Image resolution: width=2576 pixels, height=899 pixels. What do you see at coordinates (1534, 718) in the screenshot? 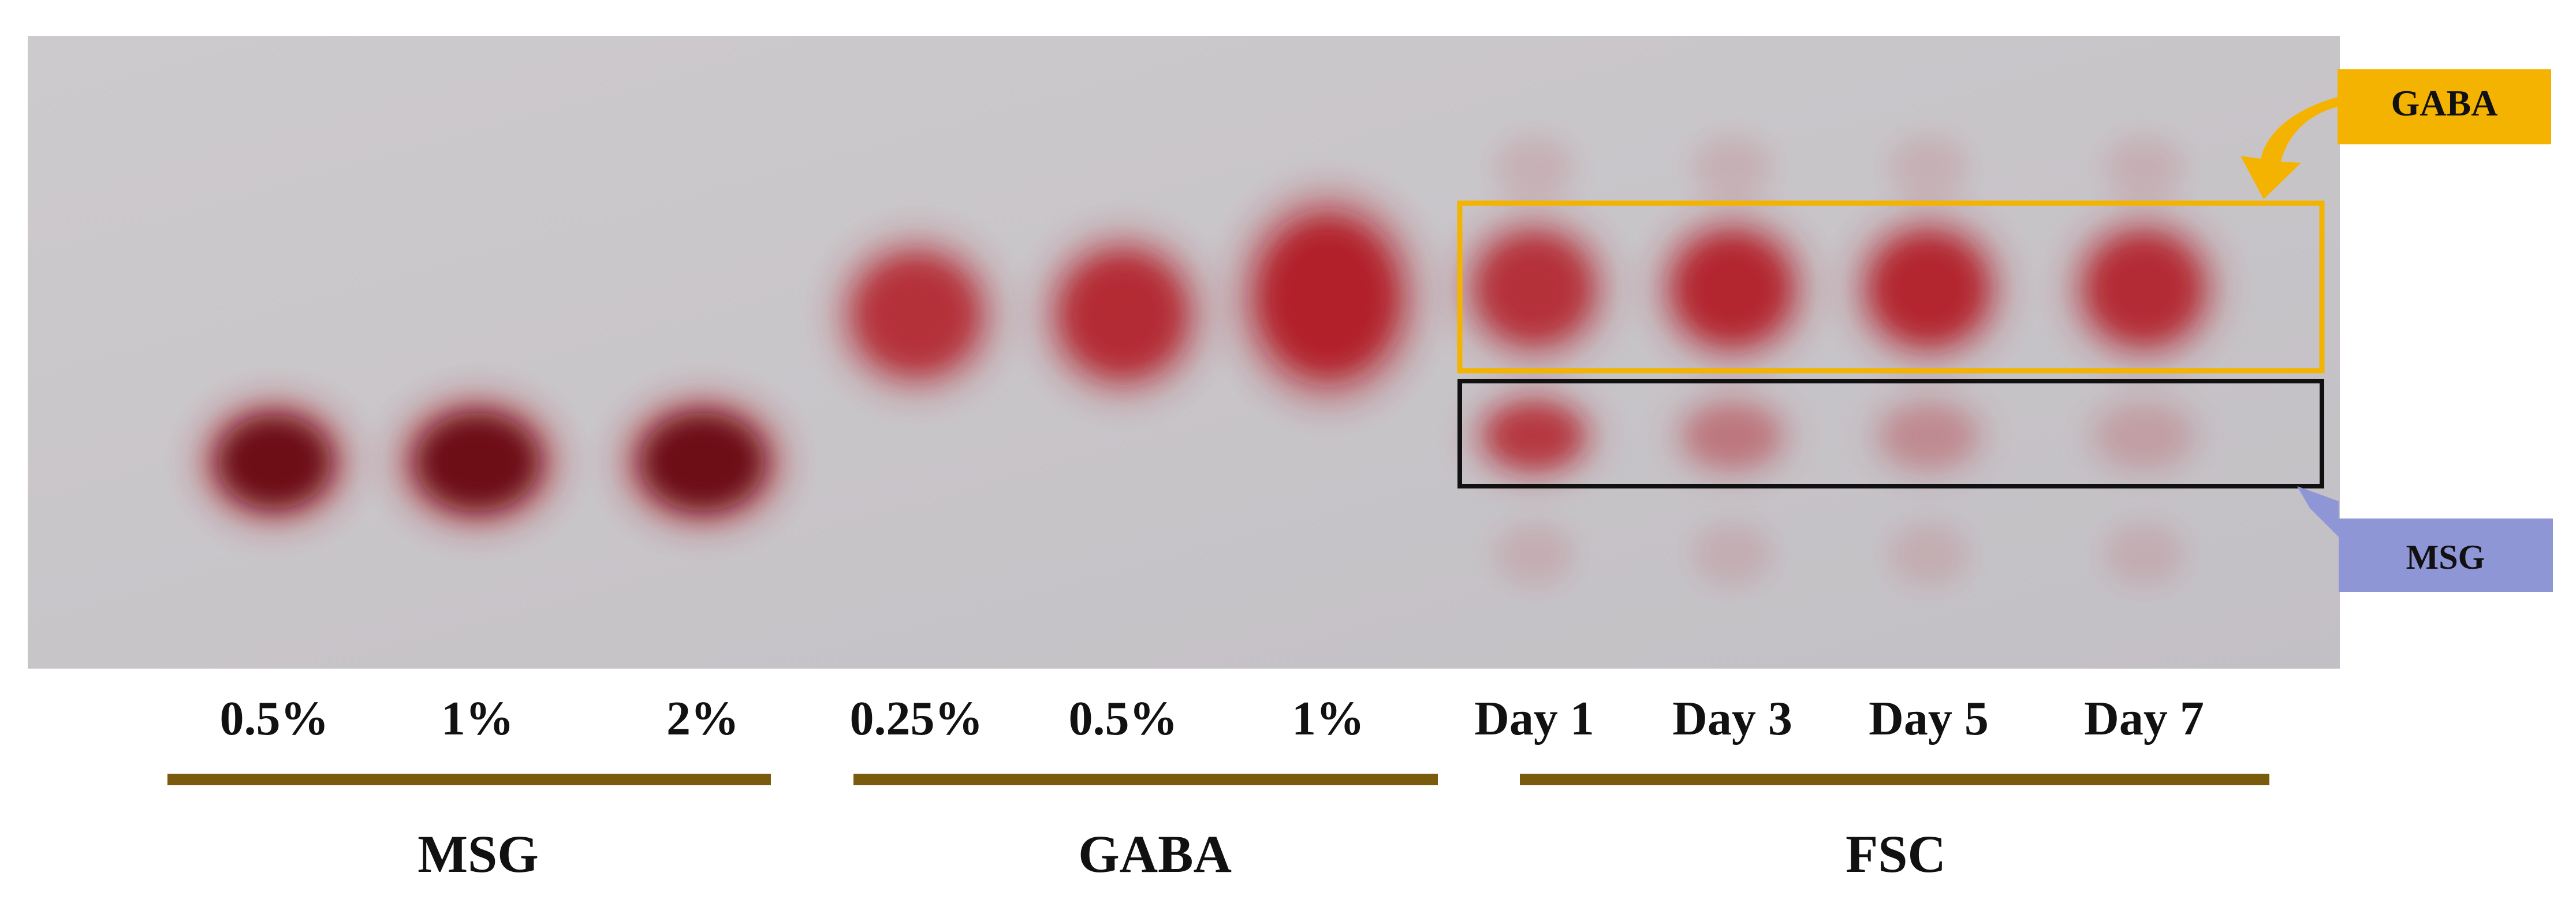
I see `lane-label: Day 1` at bounding box center [1534, 718].